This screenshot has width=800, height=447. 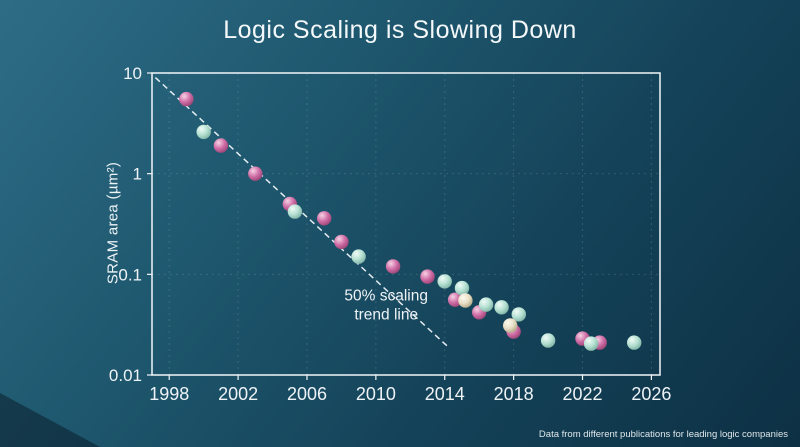 What do you see at coordinates (307, 394) in the screenshot?
I see `x-tick-label: 2006` at bounding box center [307, 394].